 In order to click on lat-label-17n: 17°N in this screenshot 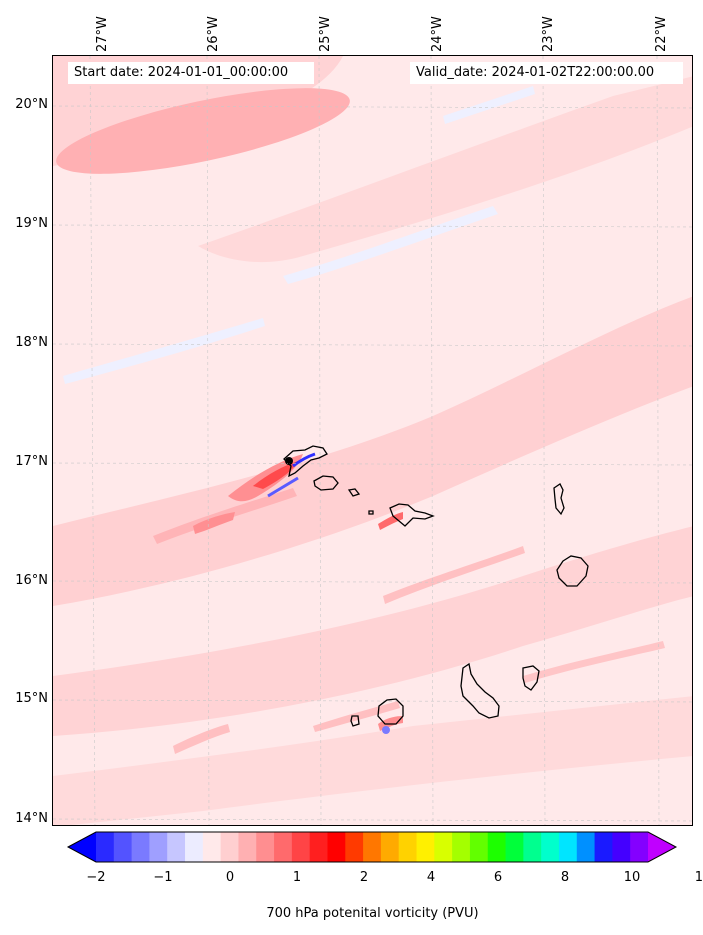, I will do `click(31, 461)`.